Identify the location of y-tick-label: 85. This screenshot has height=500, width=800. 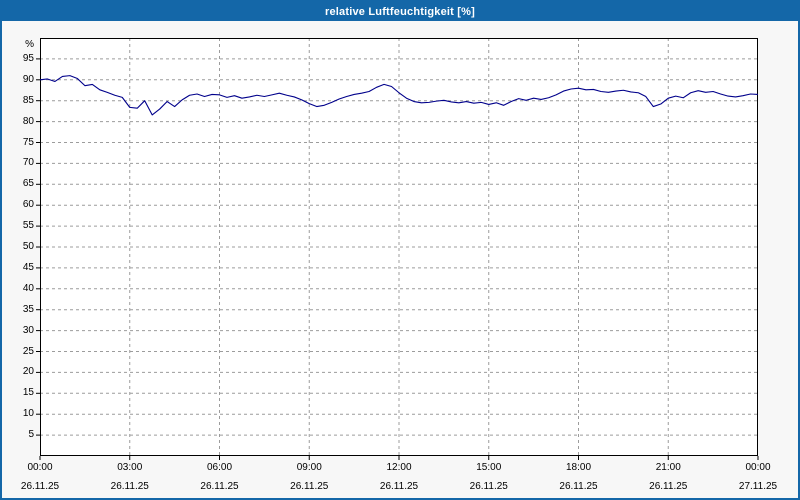
(28, 100).